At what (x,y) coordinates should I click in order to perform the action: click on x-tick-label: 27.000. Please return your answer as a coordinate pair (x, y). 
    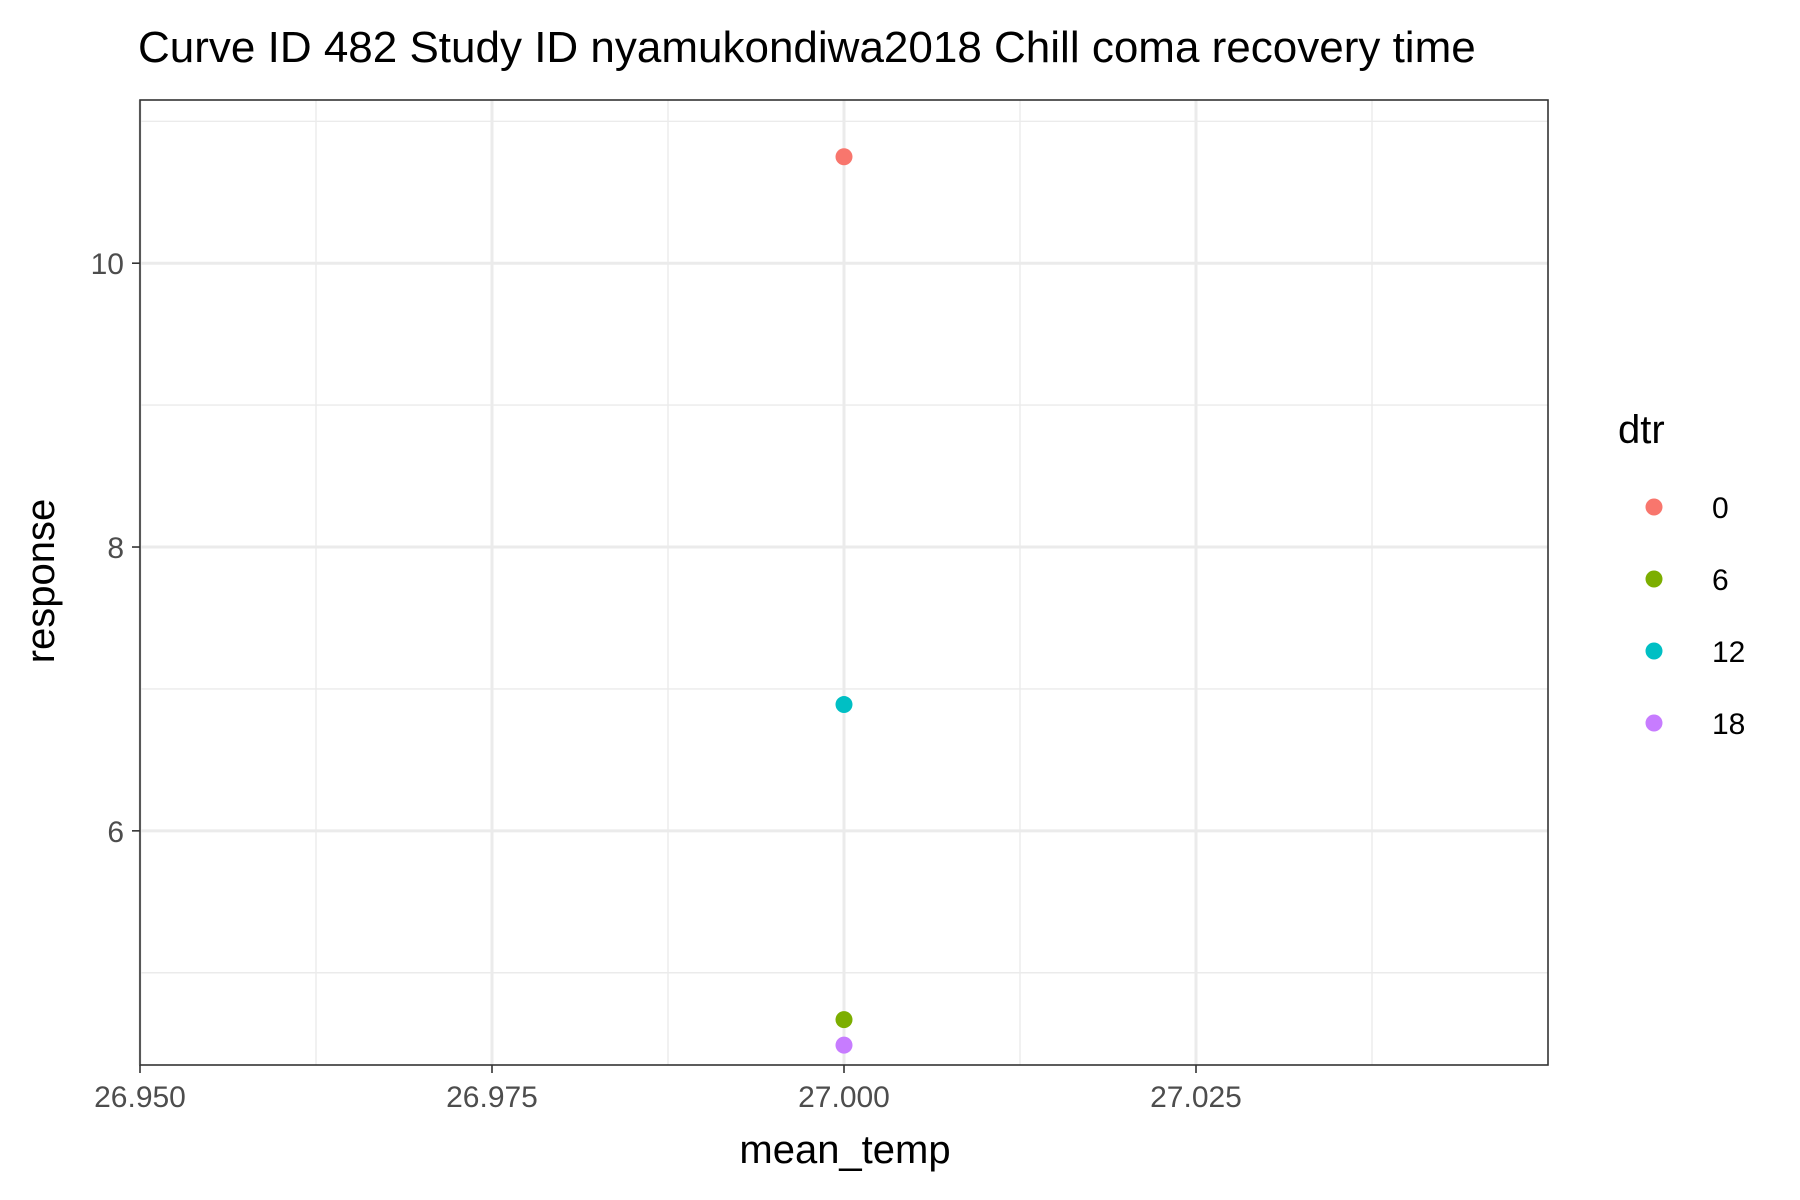
    Looking at the image, I should click on (844, 1097).